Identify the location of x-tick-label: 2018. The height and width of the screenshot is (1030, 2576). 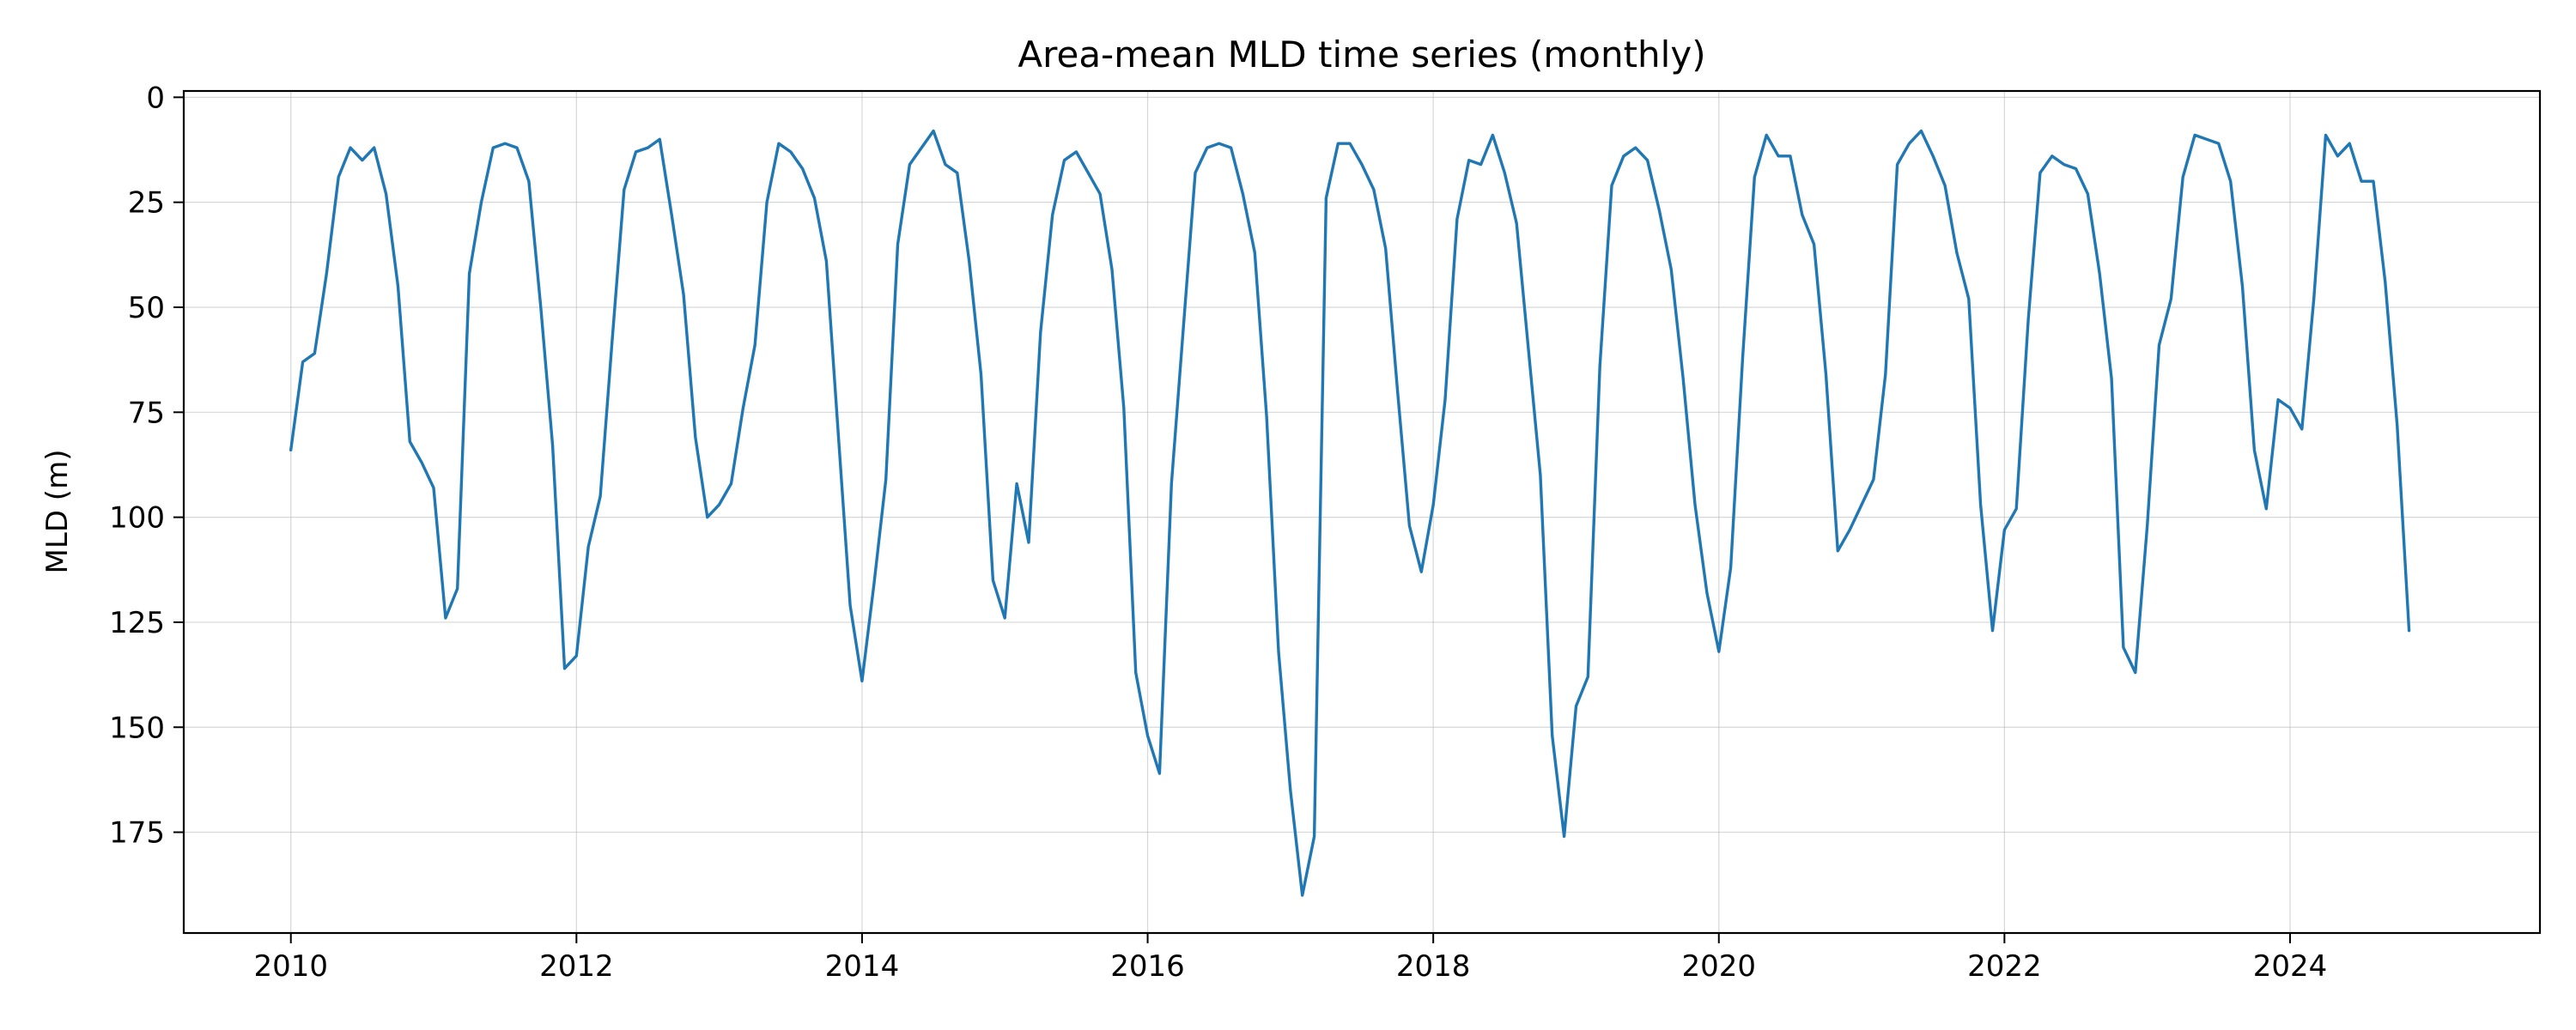
(1433, 966).